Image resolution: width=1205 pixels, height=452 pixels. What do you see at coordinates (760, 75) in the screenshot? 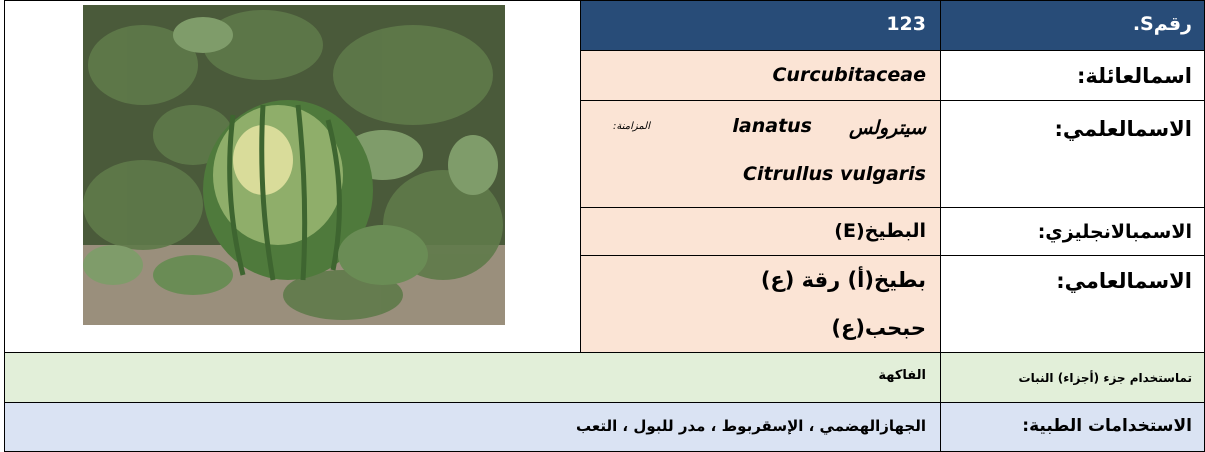
I see `family-cell: Curcubitaceae` at bounding box center [760, 75].